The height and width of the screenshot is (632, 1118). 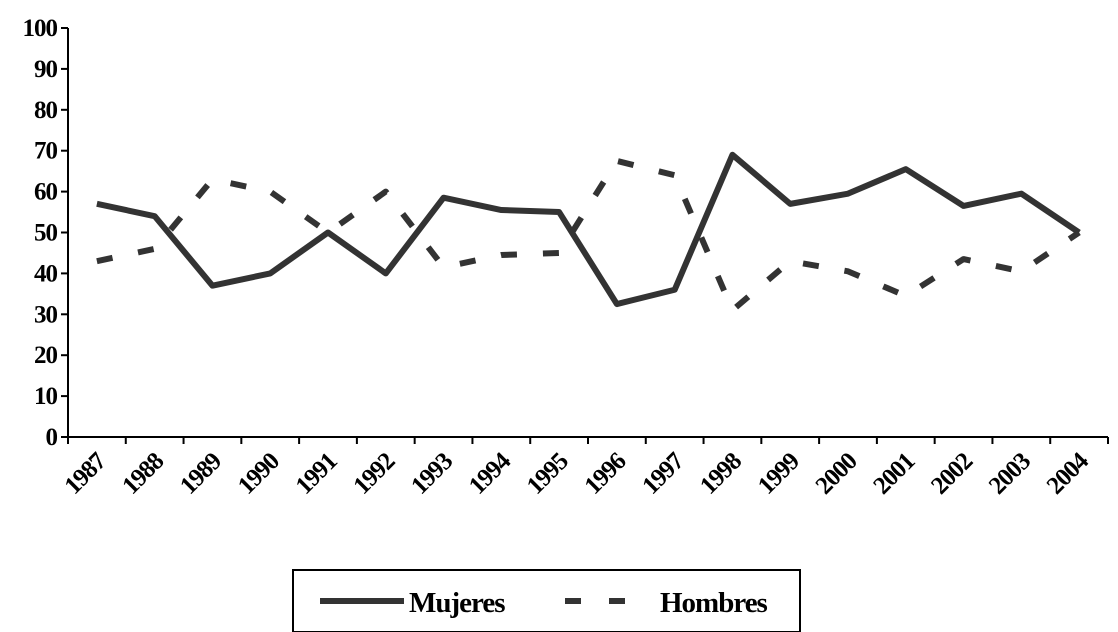 I want to click on x-tick-label: 1999, so click(x=779, y=474).